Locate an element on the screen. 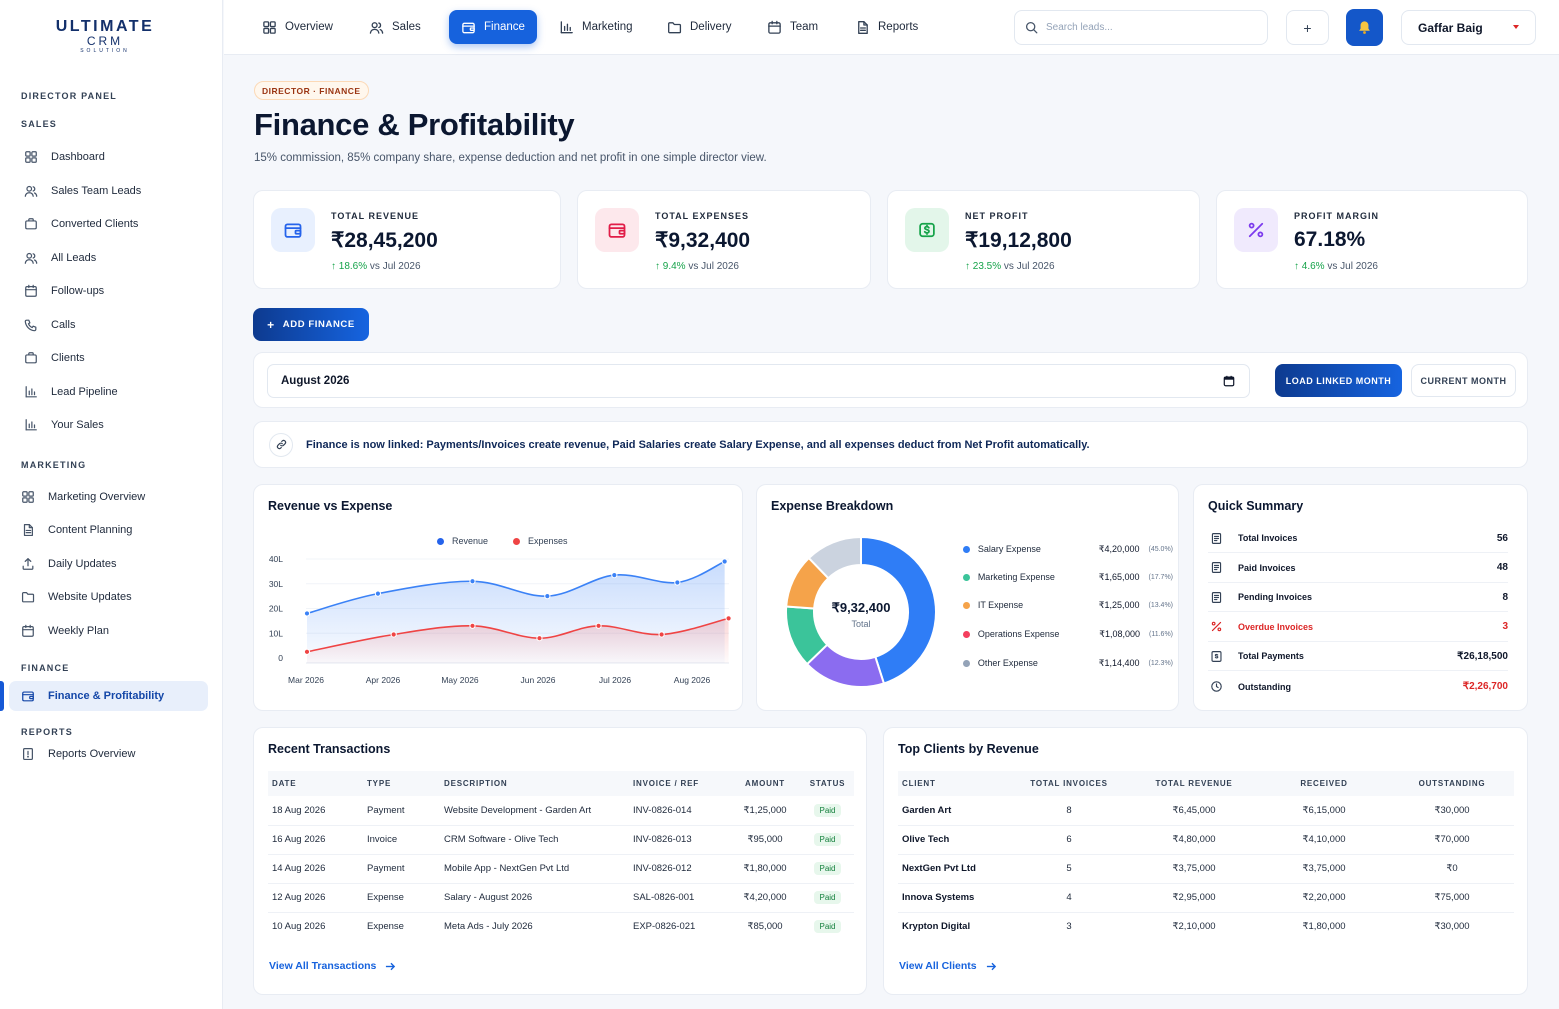 This screenshot has width=1559, height=1009. table-cell: 4 is located at coordinates (1069, 898).